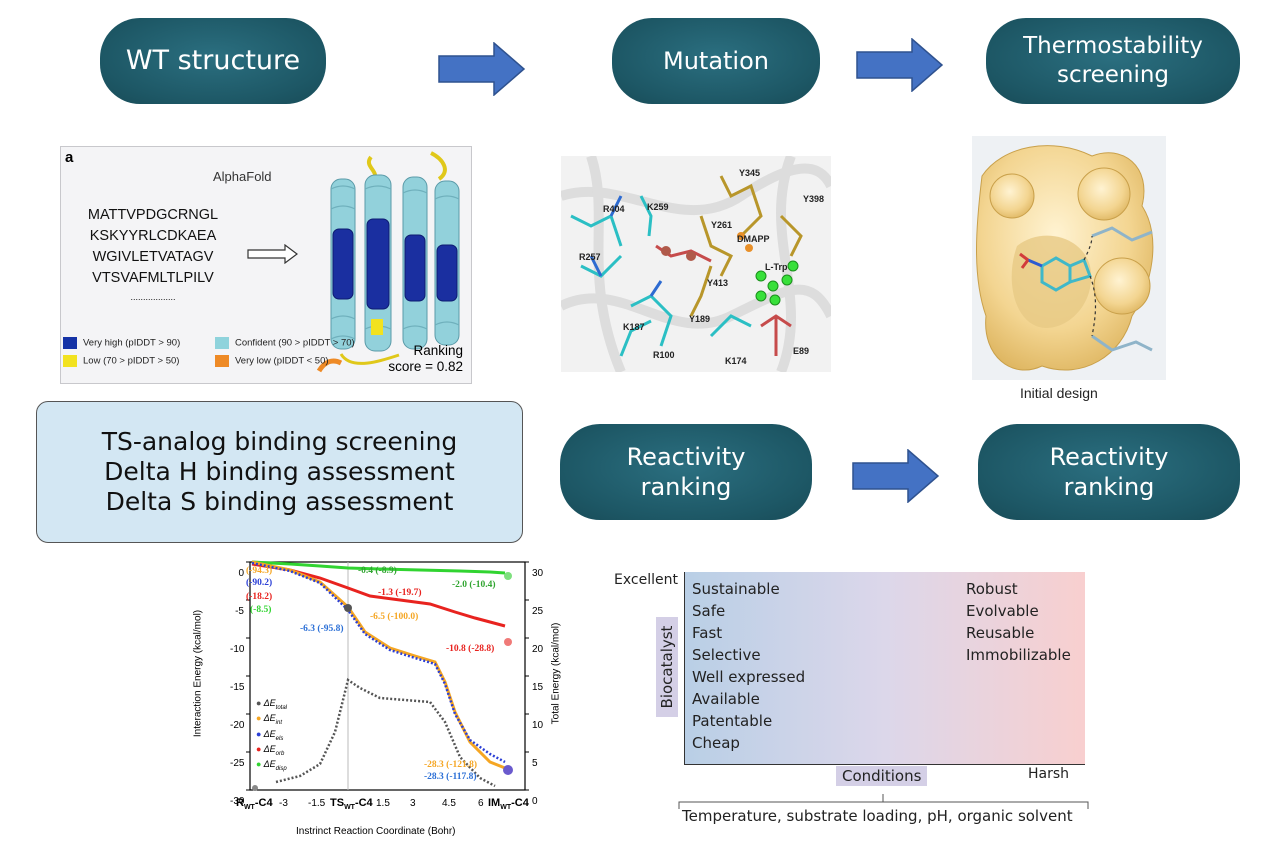 The height and width of the screenshot is (850, 1269). I want to click on trait-item: Cheap, so click(716, 743).